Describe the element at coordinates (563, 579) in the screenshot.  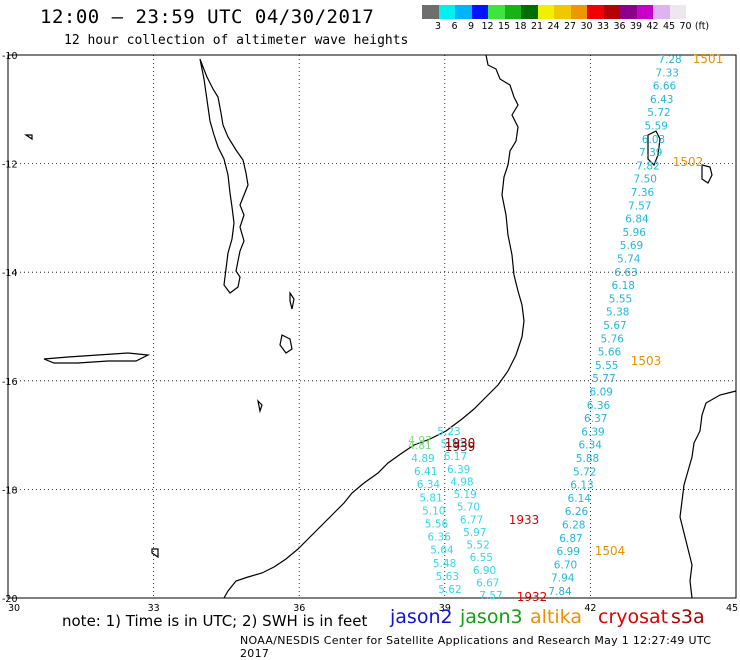
I see `wave-height-value: 7.94` at that location.